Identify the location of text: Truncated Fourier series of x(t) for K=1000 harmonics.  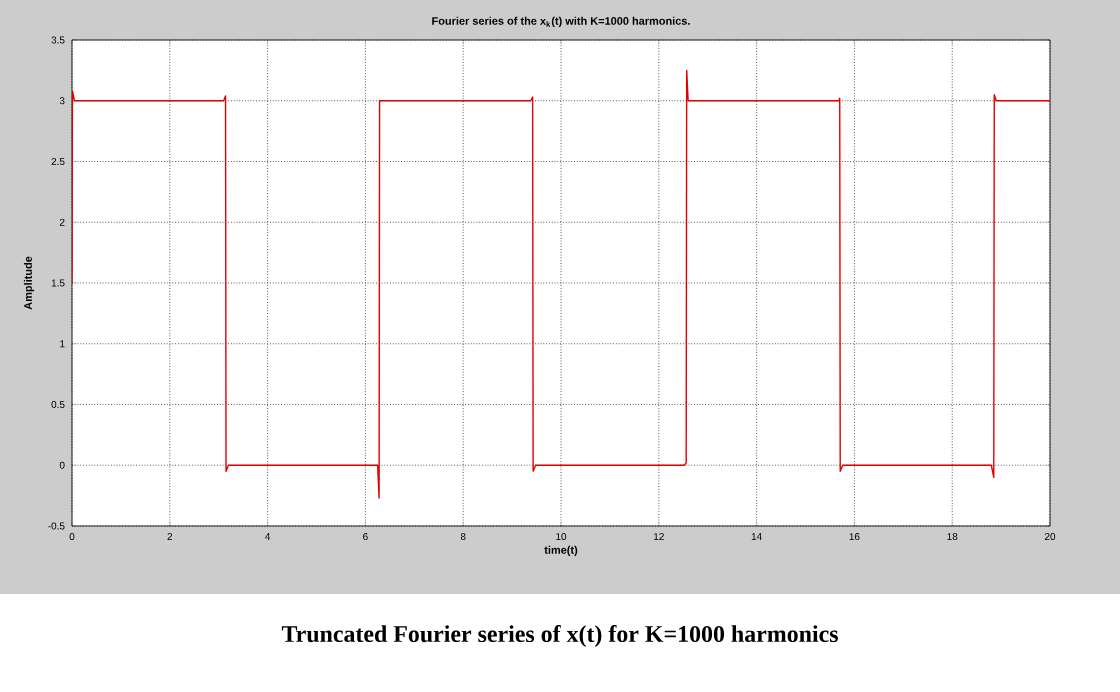
(559, 636).